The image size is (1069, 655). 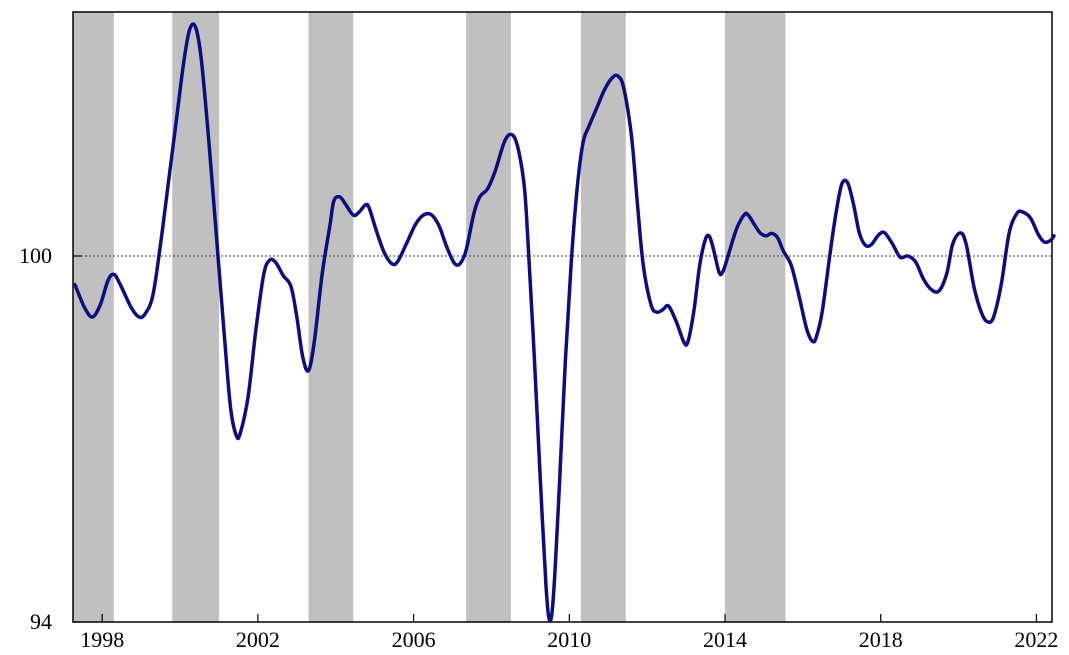 What do you see at coordinates (41, 621) in the screenshot?
I see `y-tick-label-94: 94` at bounding box center [41, 621].